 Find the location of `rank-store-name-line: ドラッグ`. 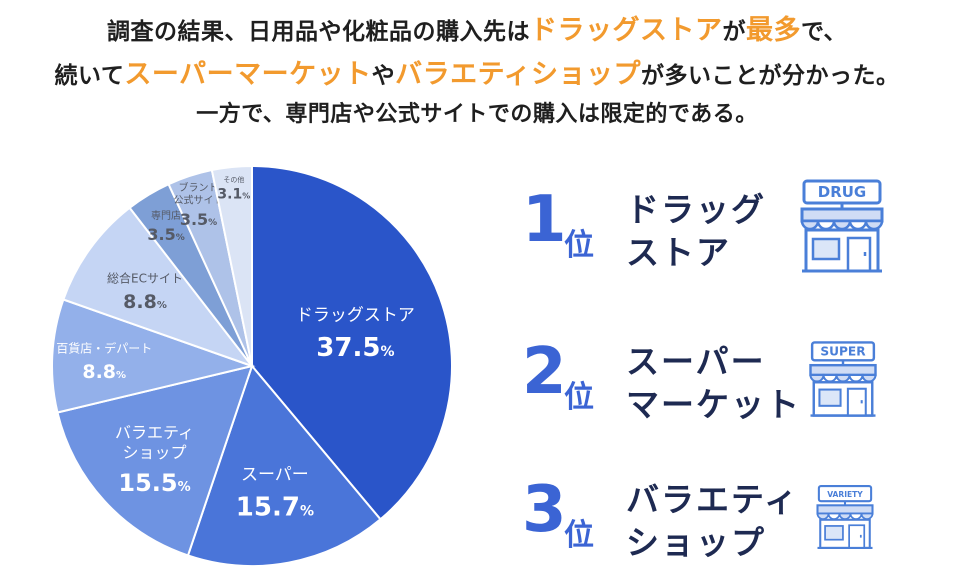

rank-store-name-line: ドラッグ is located at coordinates (696, 209).